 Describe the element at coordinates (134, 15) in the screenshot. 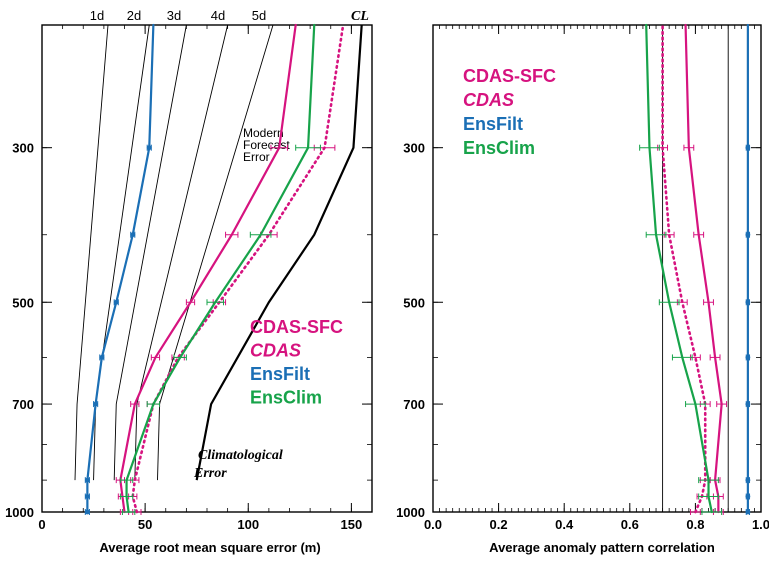

I see `lead-day-label: 2d` at that location.